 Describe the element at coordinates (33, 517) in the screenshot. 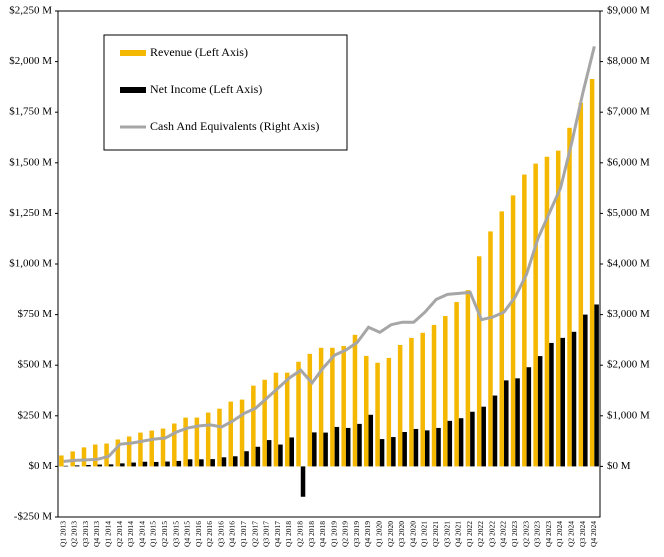

I see `y-tick-label: -$250 M` at that location.